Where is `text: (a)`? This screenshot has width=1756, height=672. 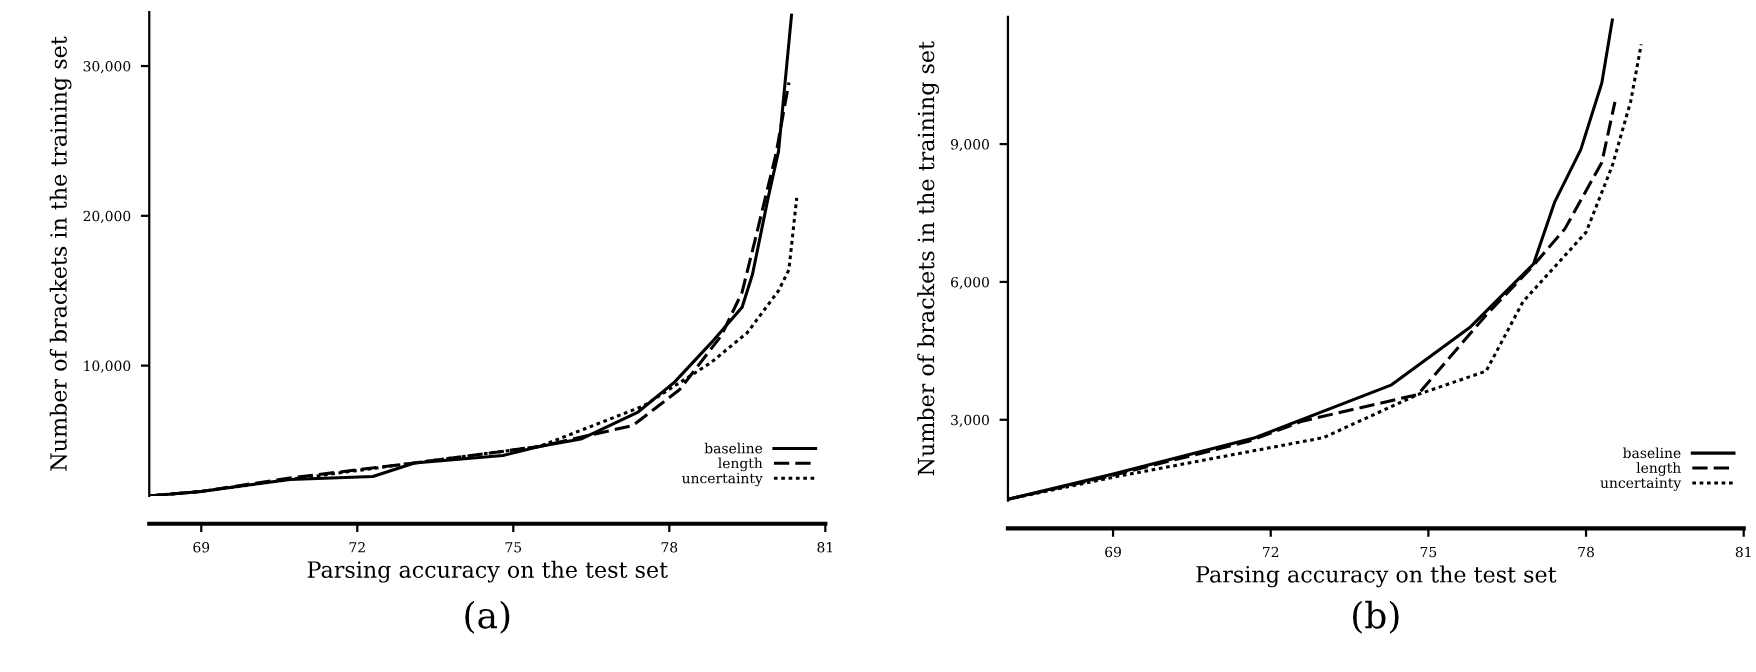
text: (a) is located at coordinates (487, 617).